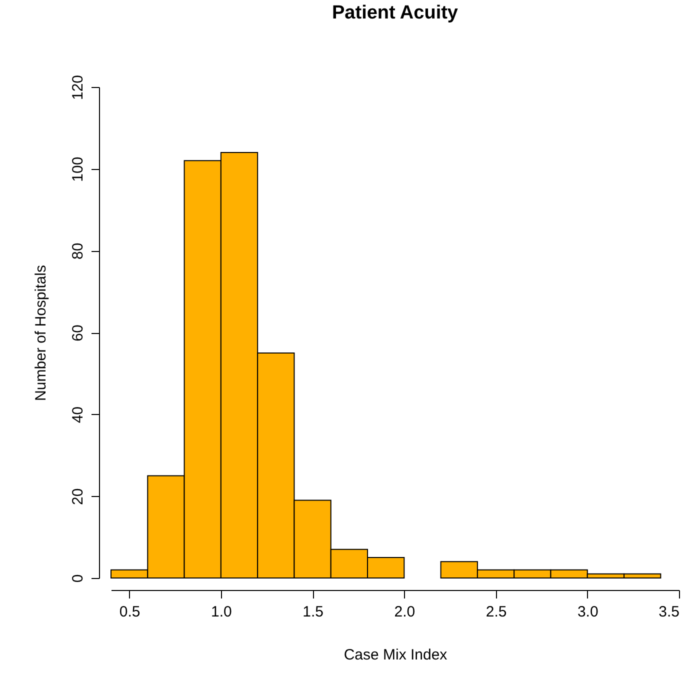 This screenshot has height=679, width=693. Describe the element at coordinates (405, 612) in the screenshot. I see `x-tick-label: 2.0` at that location.